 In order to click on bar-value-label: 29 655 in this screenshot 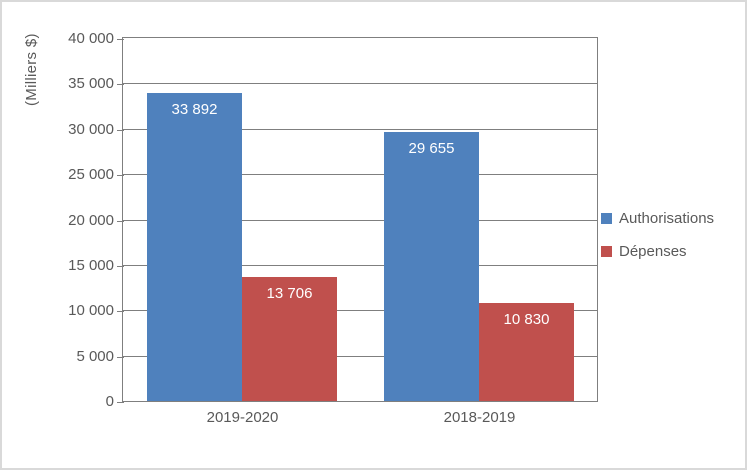, I will do `click(431, 148)`.